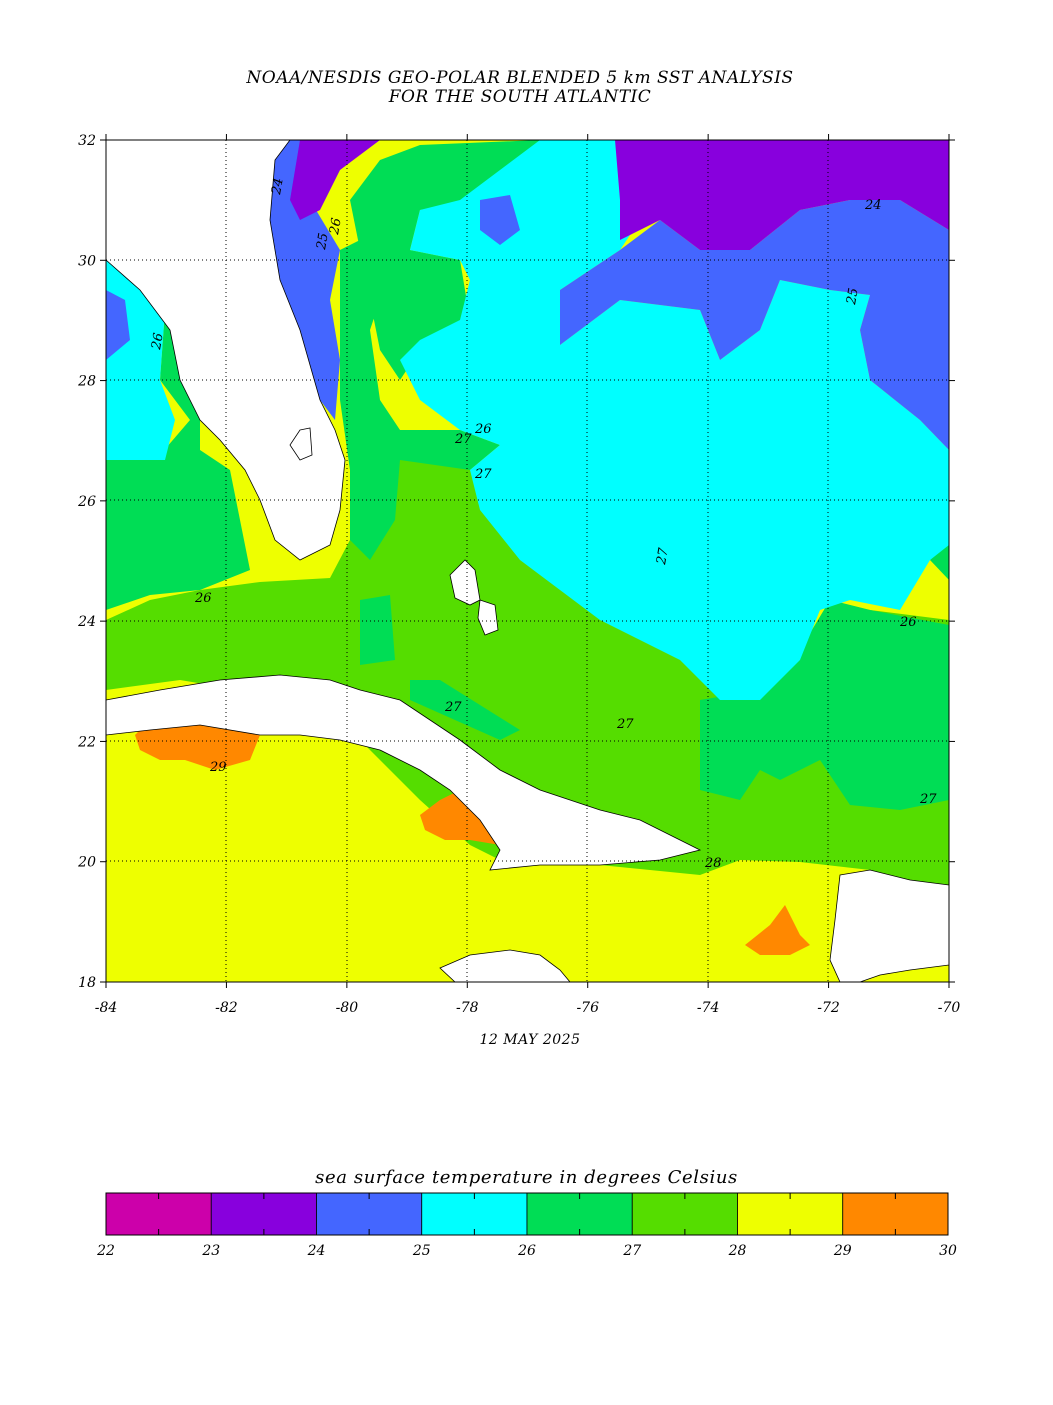 This screenshot has width=1053, height=1405. What do you see at coordinates (226, 350) in the screenshot?
I see `land-florida` at bounding box center [226, 350].